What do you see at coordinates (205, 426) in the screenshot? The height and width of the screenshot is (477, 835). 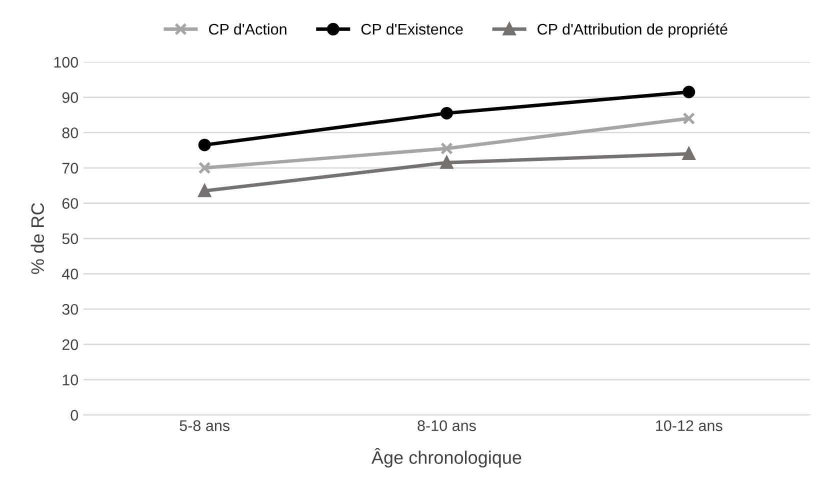 I see `x-tick-label: 5-8 ans` at bounding box center [205, 426].